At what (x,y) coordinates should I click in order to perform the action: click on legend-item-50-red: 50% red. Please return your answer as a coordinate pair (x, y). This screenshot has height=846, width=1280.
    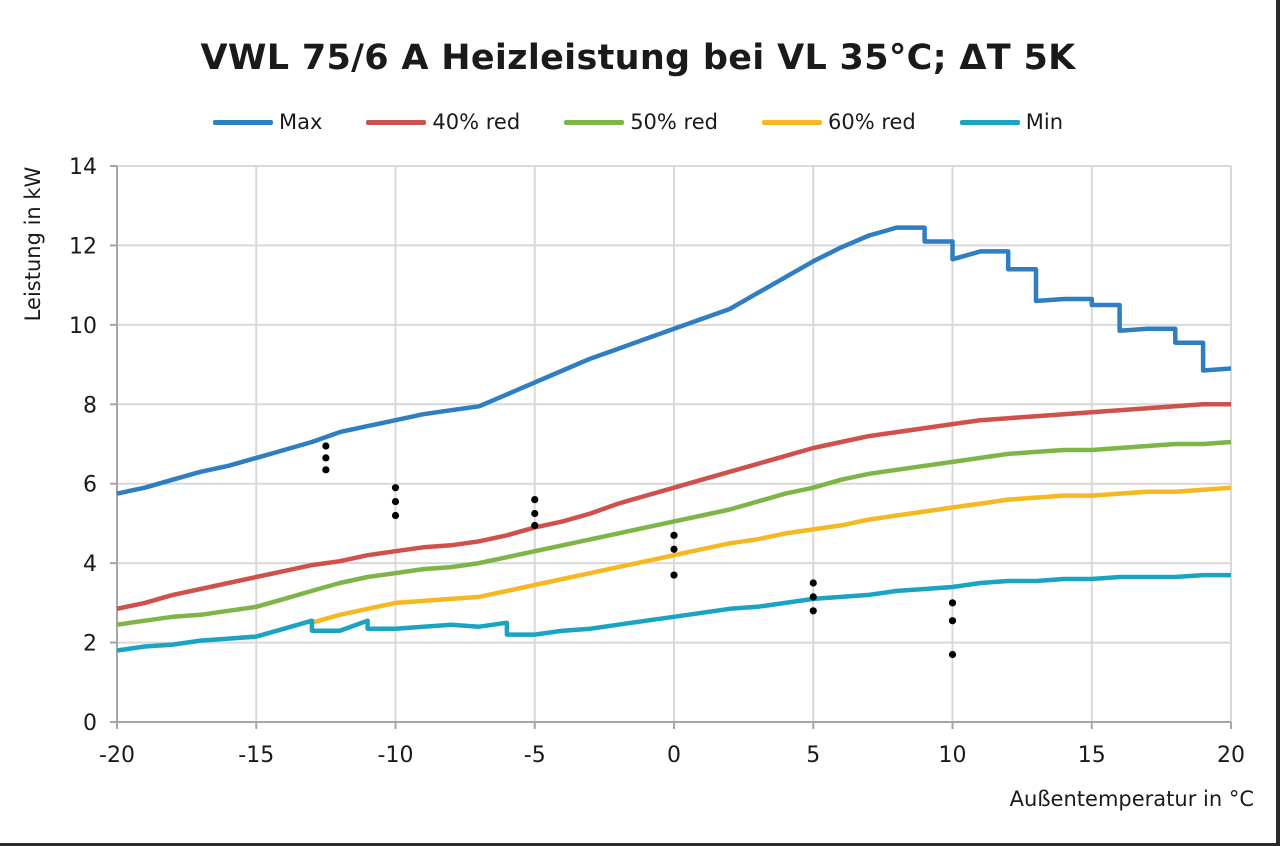
    Looking at the image, I should click on (641, 122).